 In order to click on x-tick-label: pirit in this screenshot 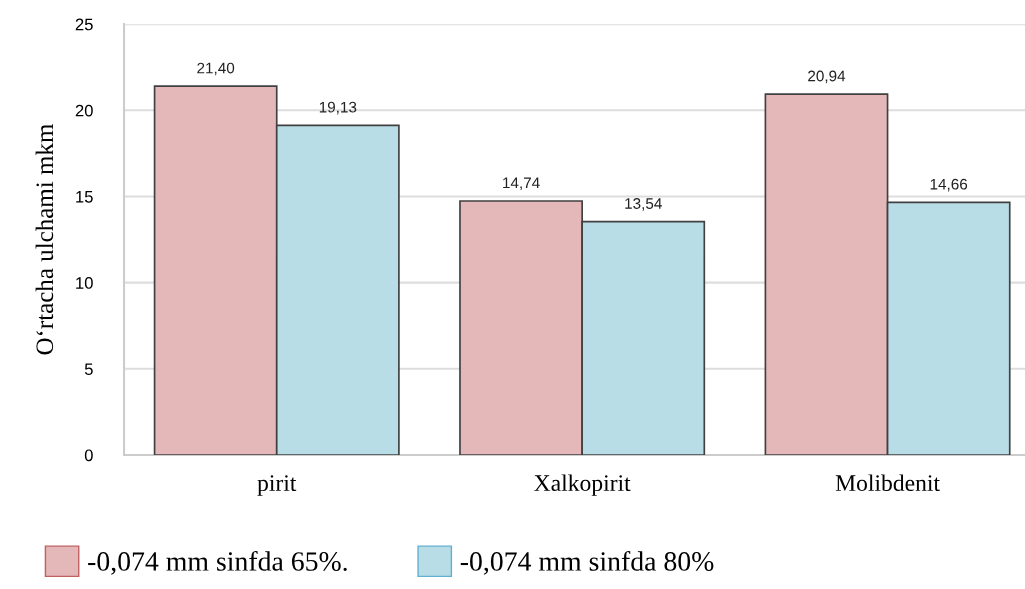, I will do `click(277, 485)`.